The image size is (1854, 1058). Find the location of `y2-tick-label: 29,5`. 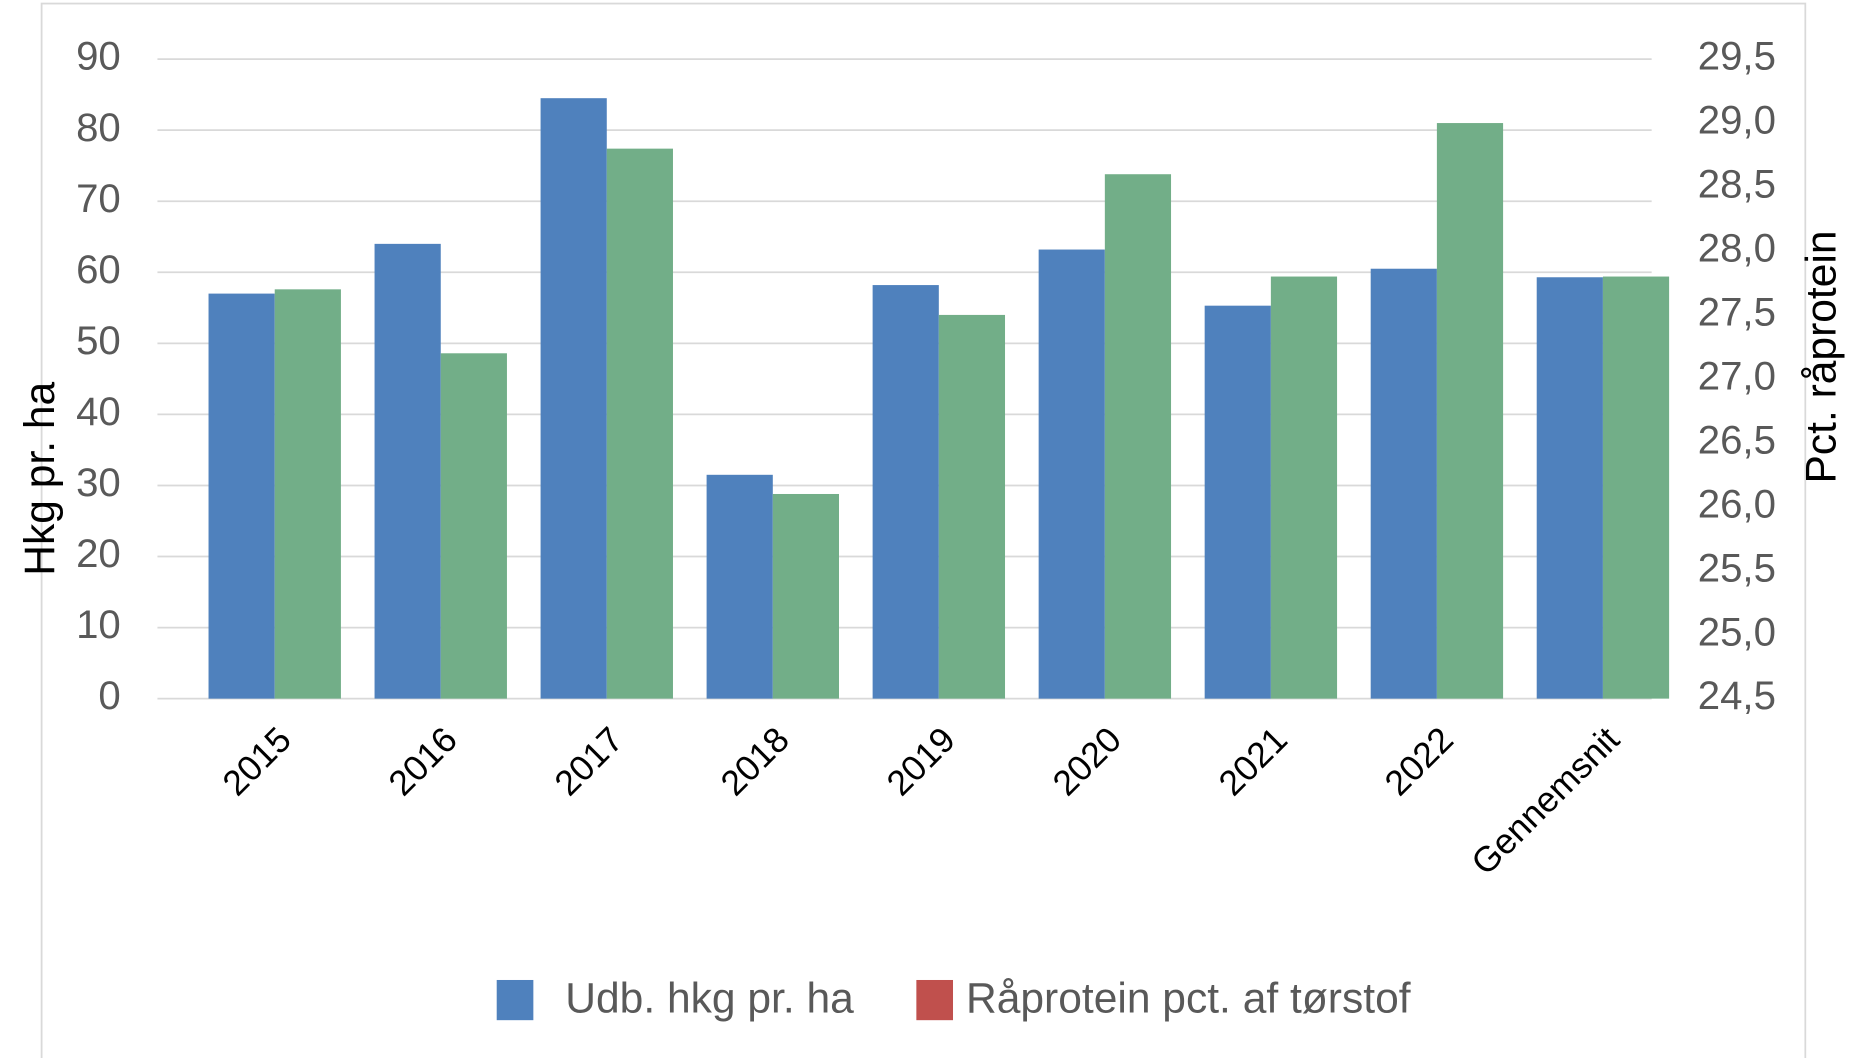

y2-tick-label: 29,5 is located at coordinates (1737, 56).